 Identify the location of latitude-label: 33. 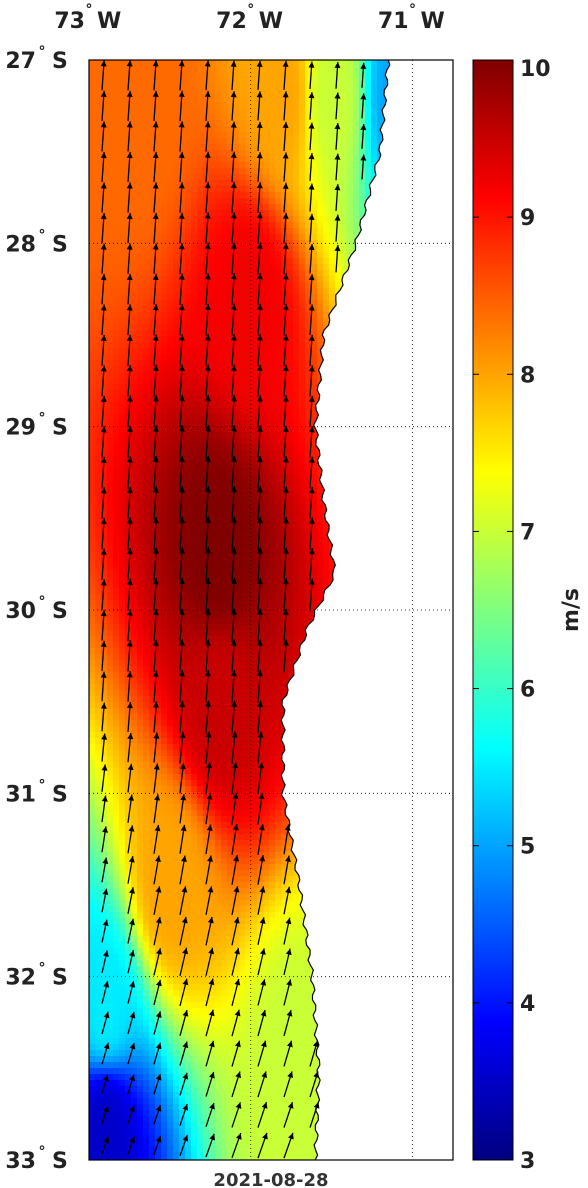
(20, 1161).